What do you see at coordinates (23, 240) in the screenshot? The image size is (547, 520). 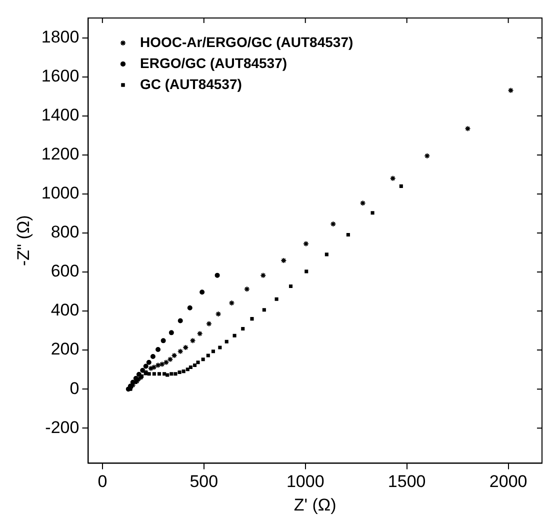 I see `y-axis-title: -Z" (Ω)` at bounding box center [23, 240].